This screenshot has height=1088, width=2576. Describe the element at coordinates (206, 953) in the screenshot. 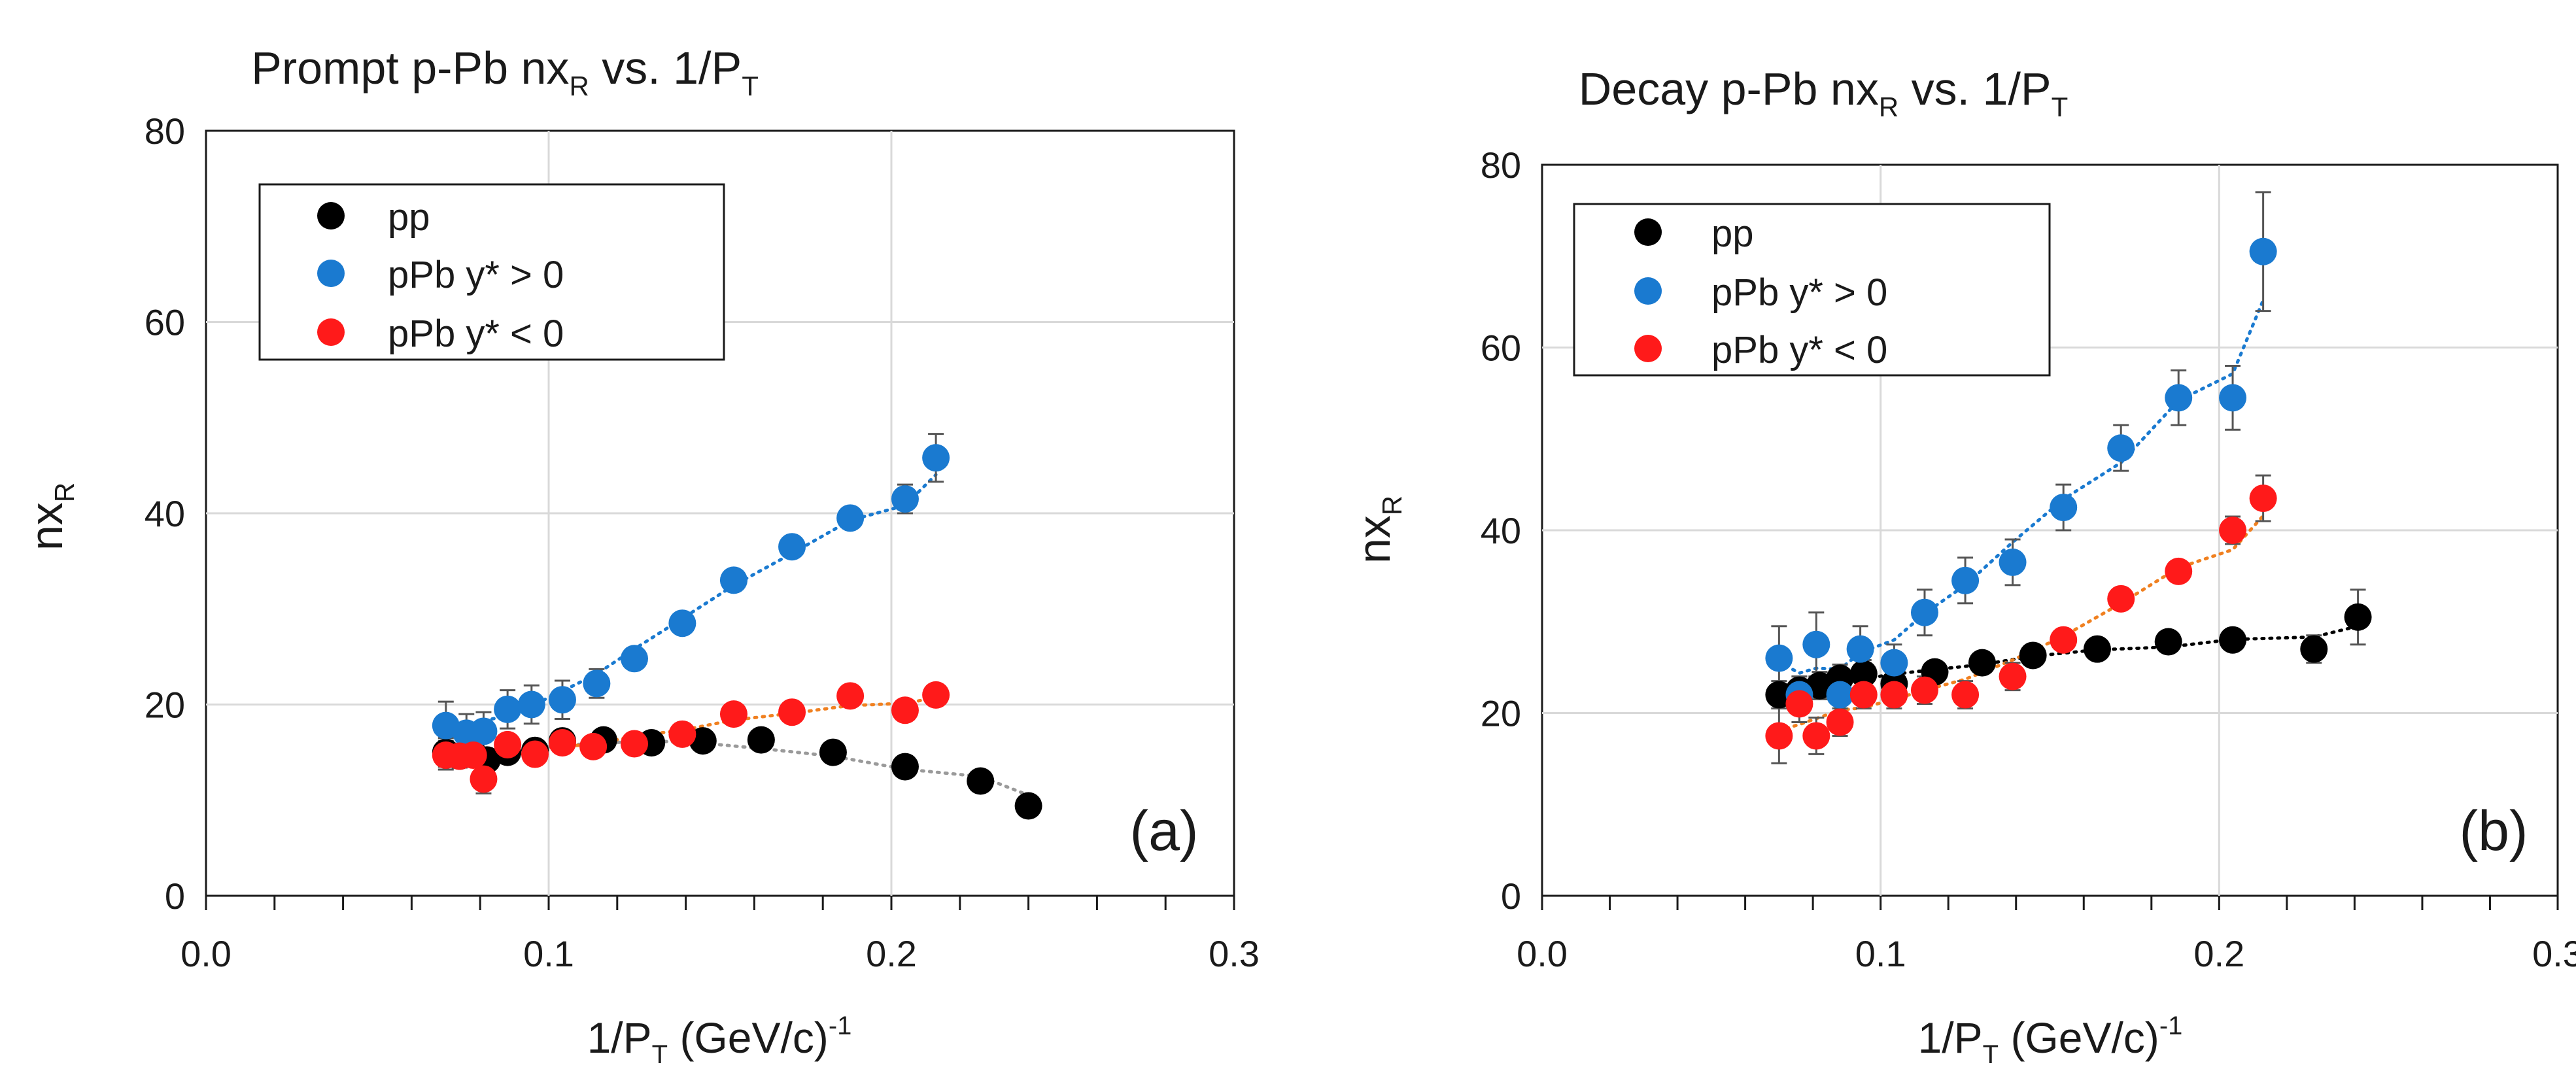

I see `x-tick-label: 0.0` at that location.